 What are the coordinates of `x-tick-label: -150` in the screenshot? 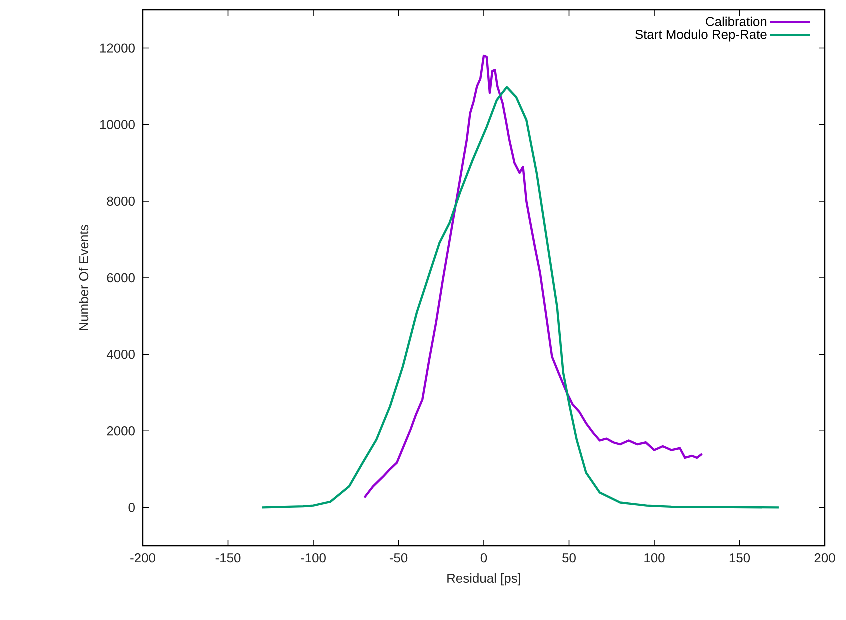 It's located at (228, 558).